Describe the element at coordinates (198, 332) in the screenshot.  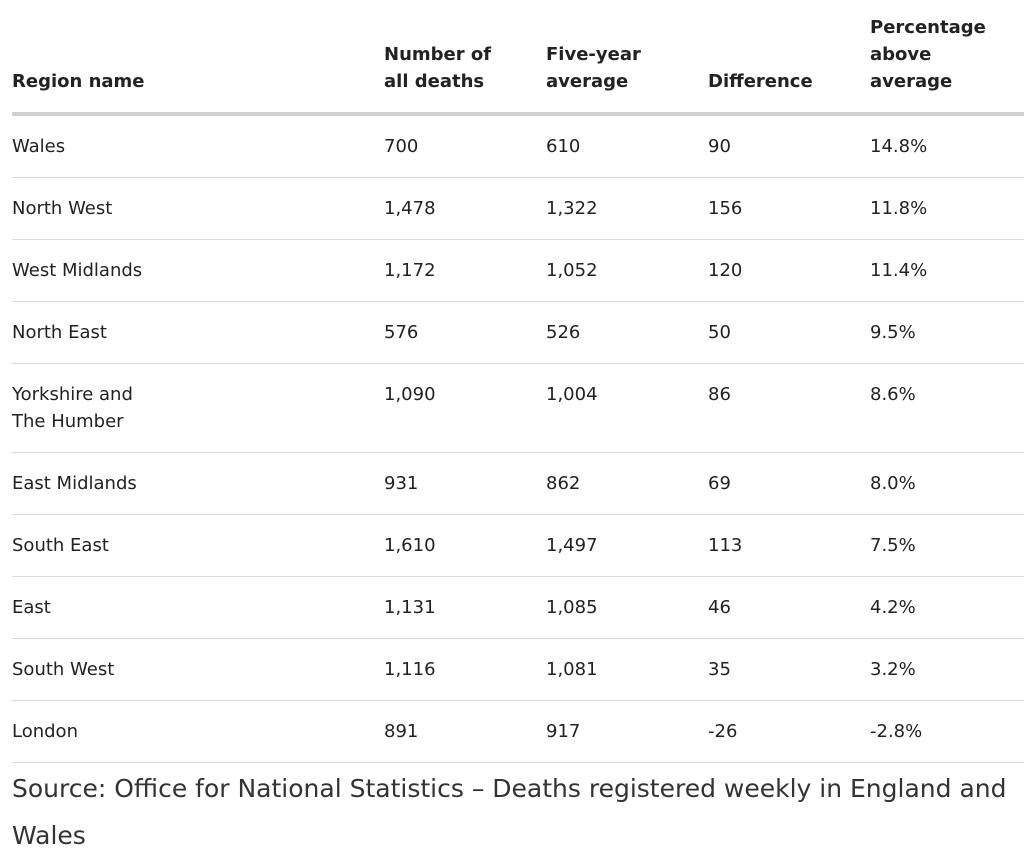
I see `table-cell: North East` at that location.